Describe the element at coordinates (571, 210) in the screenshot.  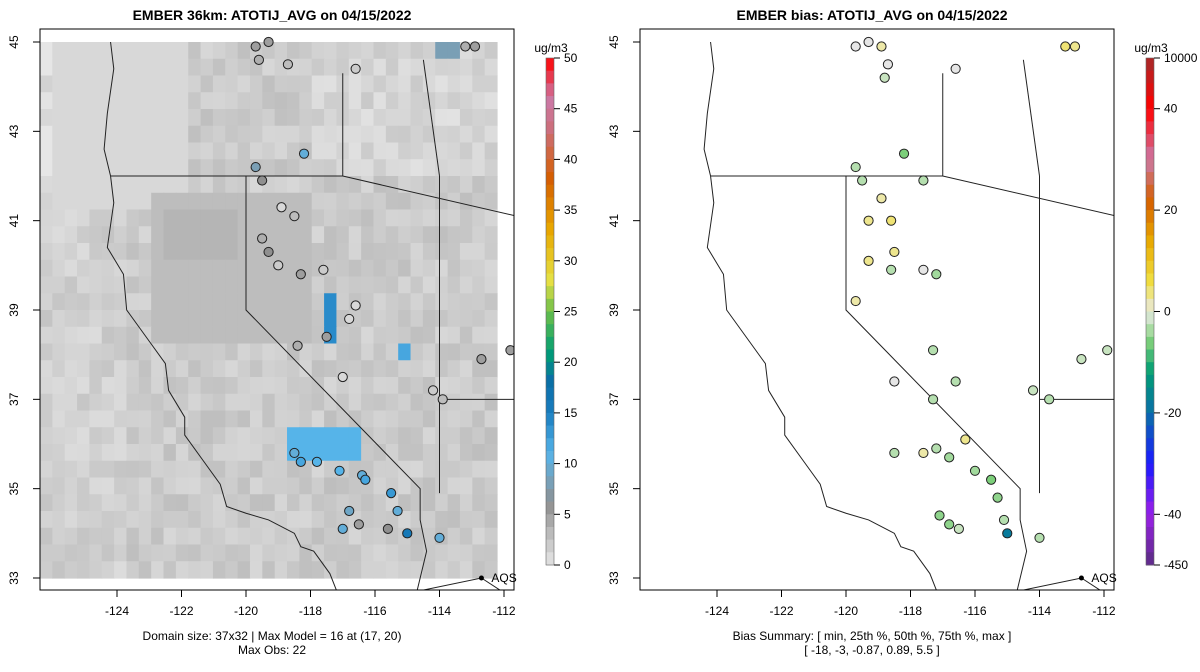
I see `colorbar-tick-label: 35` at that location.